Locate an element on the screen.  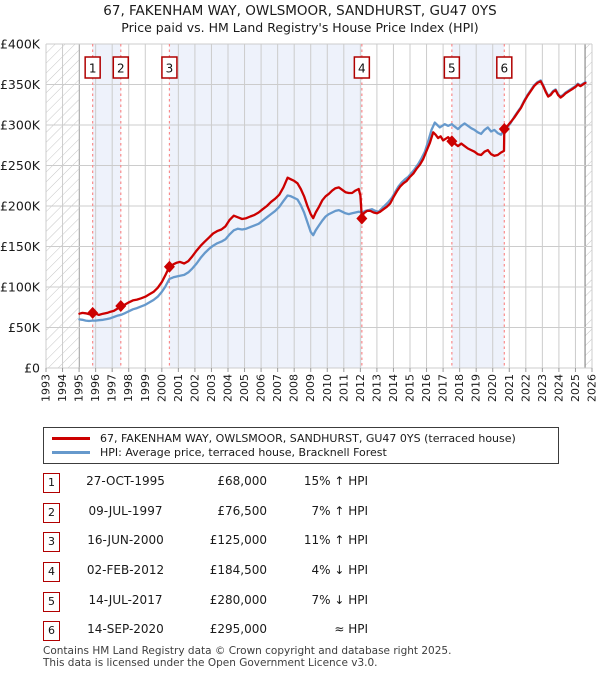
sale-number-label: 5 is located at coordinates (452, 69).